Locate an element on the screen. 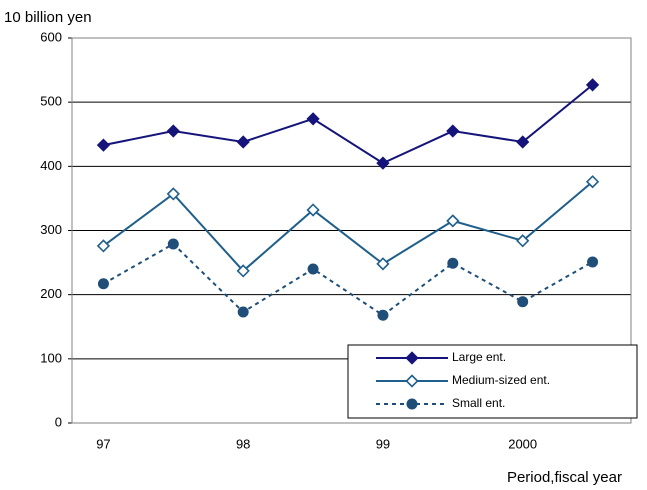  y-tick-label: 100 is located at coordinates (51, 357).